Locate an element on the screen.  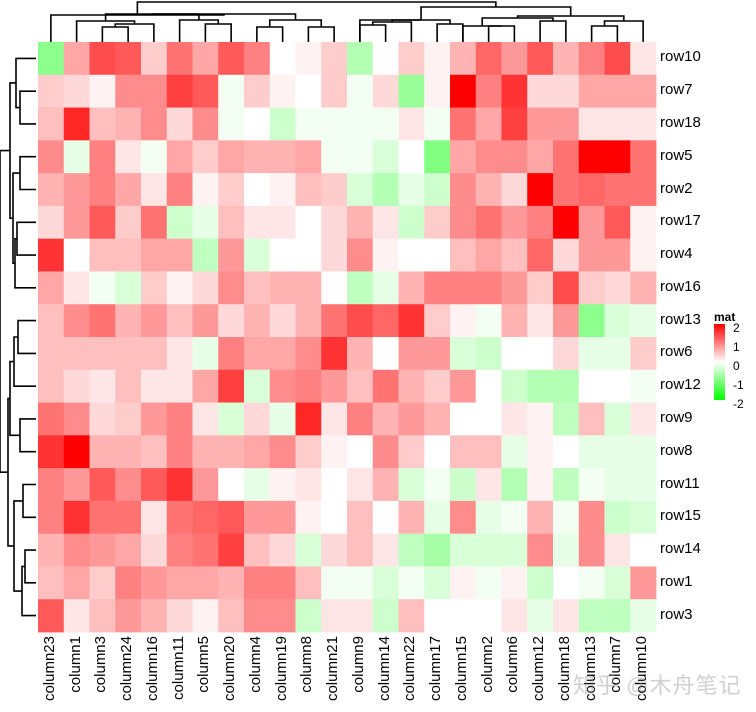
column-label: column4 is located at coordinates (255, 664).